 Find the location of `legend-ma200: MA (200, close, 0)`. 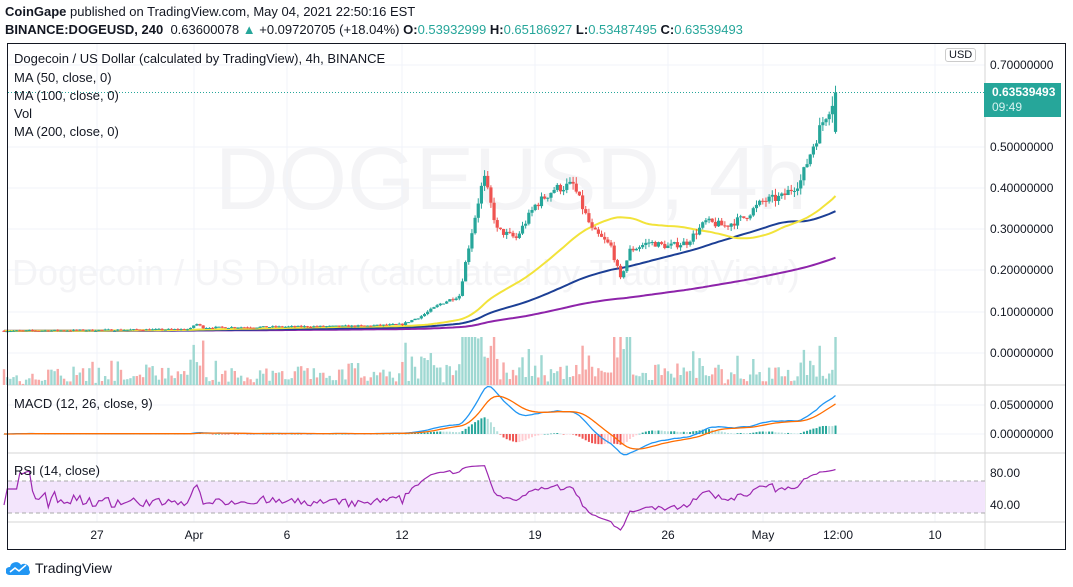

legend-ma200: MA (200, close, 0) is located at coordinates (66, 131).